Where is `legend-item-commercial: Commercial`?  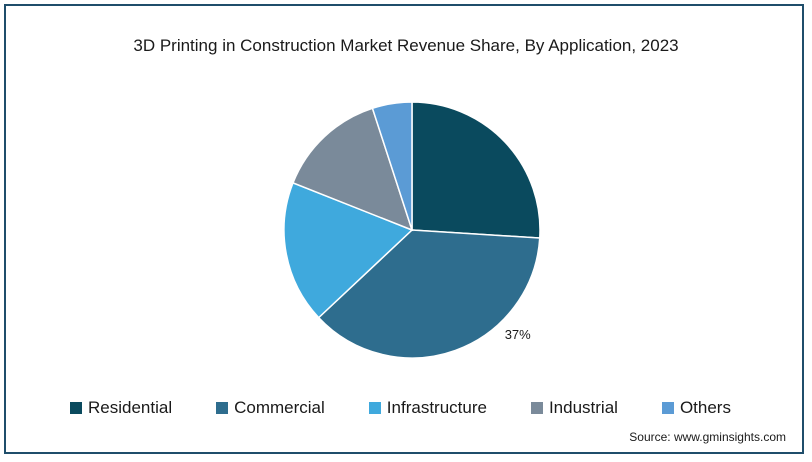
legend-item-commercial: Commercial is located at coordinates (270, 408).